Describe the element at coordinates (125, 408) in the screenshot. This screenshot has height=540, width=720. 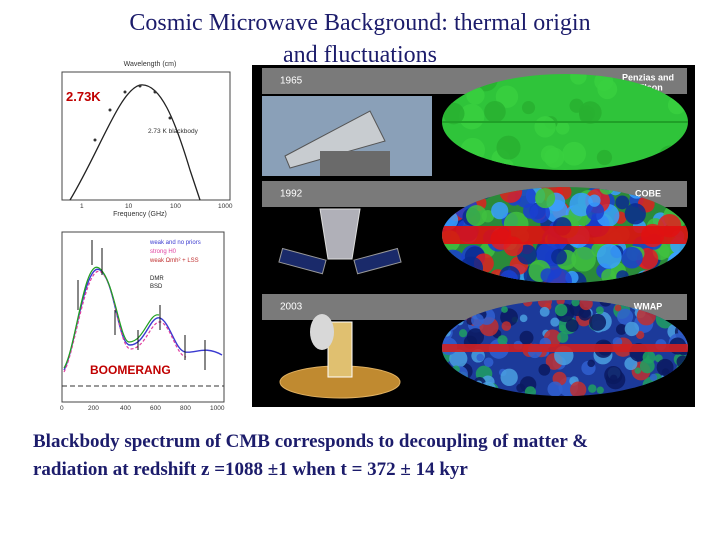
I see `tick-label: 400` at that location.